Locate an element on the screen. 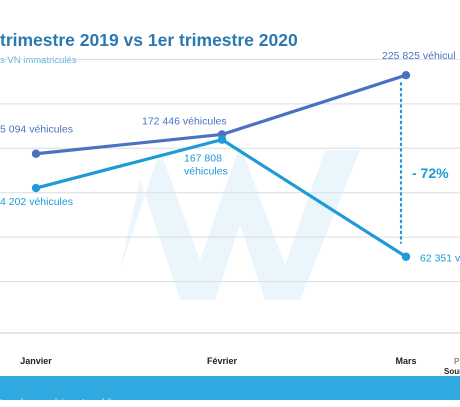  x-tick-label: Février is located at coordinates (222, 361).